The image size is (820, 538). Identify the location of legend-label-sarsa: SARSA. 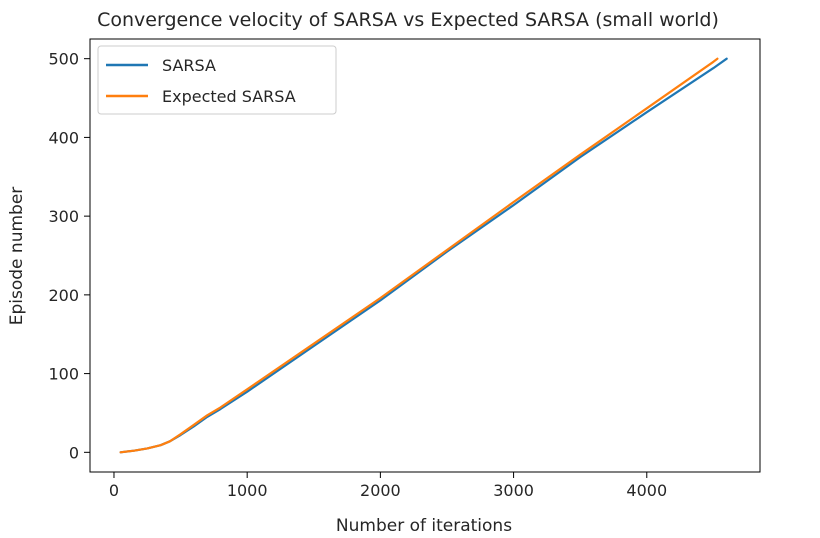
(189, 65).